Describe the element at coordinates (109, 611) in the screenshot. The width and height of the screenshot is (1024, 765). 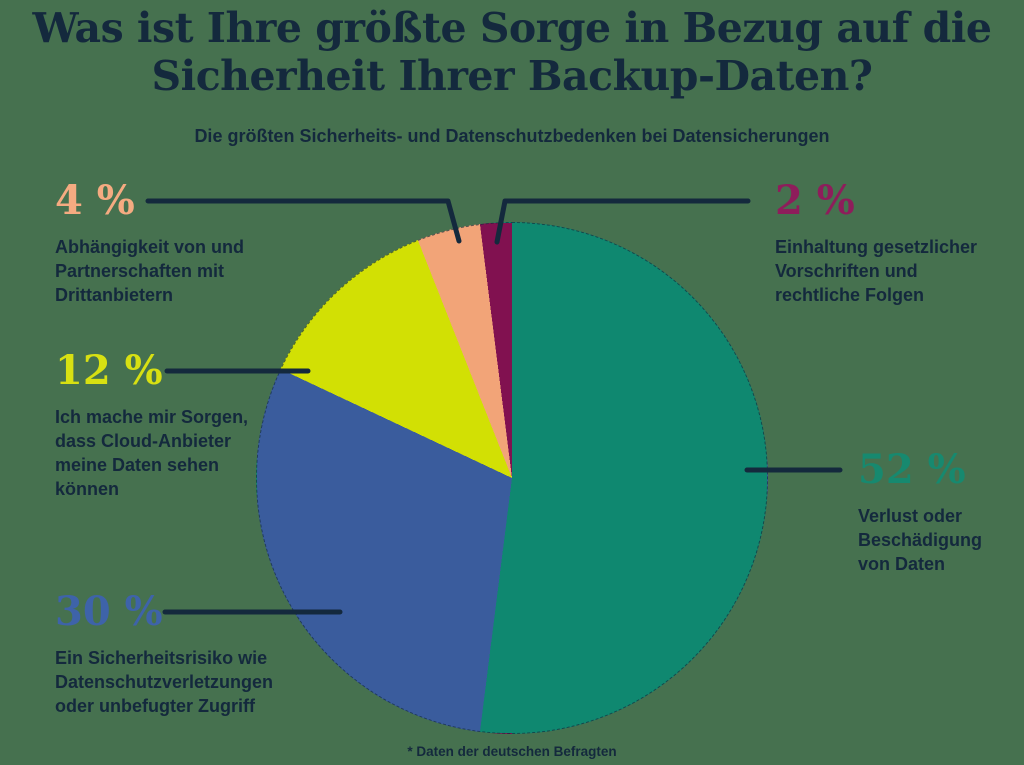
I see `callout-risk-value: 30 %` at that location.